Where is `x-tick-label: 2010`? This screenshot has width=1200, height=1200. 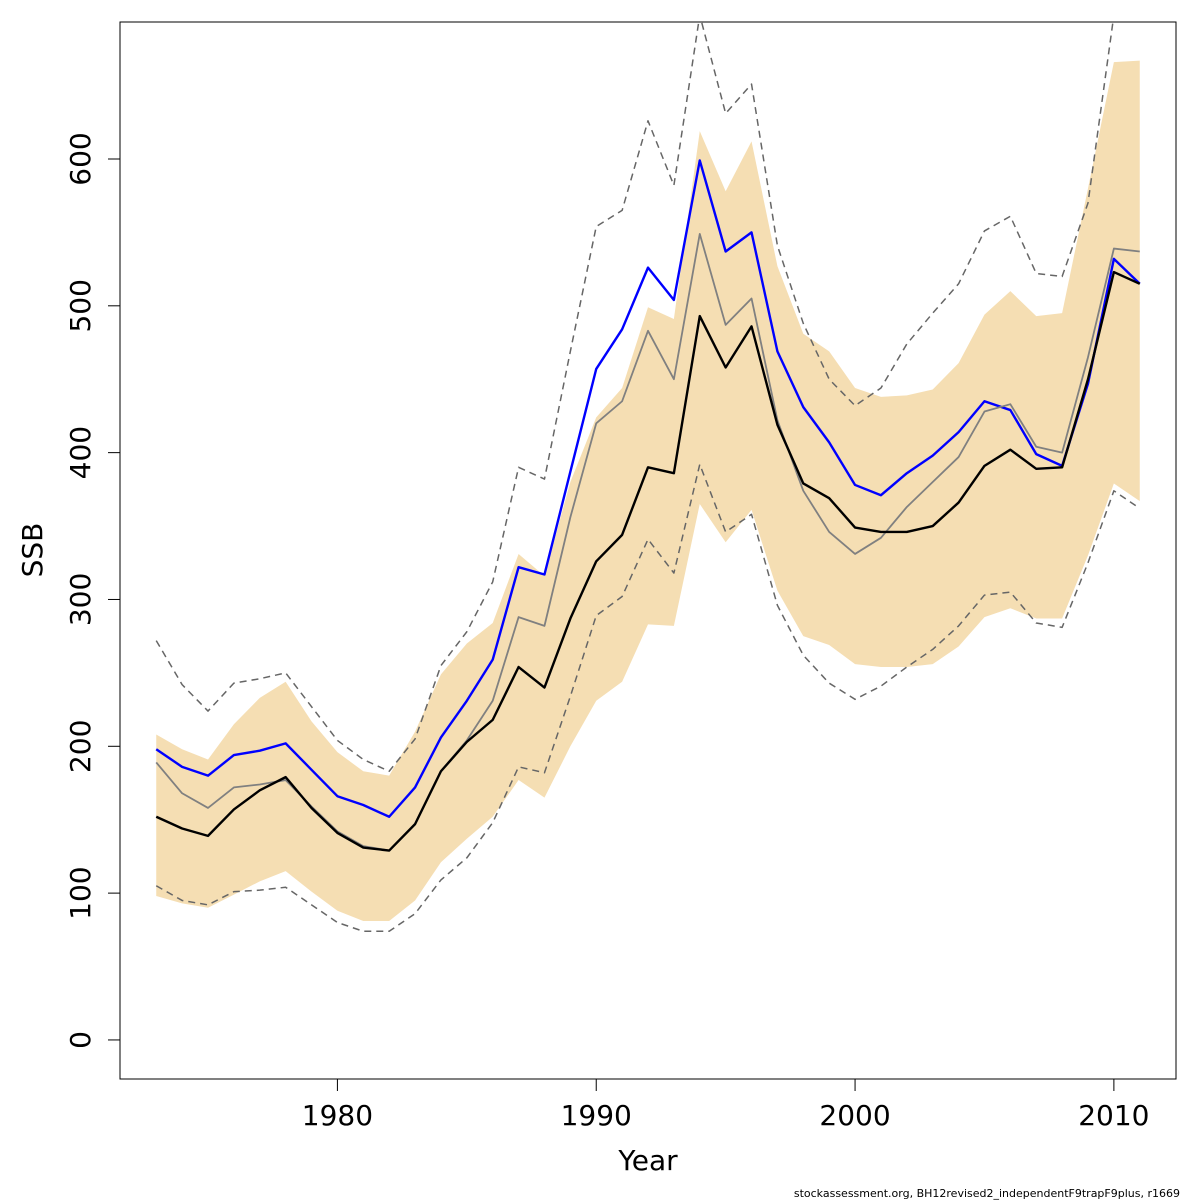 x-tick-label: 2010 is located at coordinates (1113, 1115).